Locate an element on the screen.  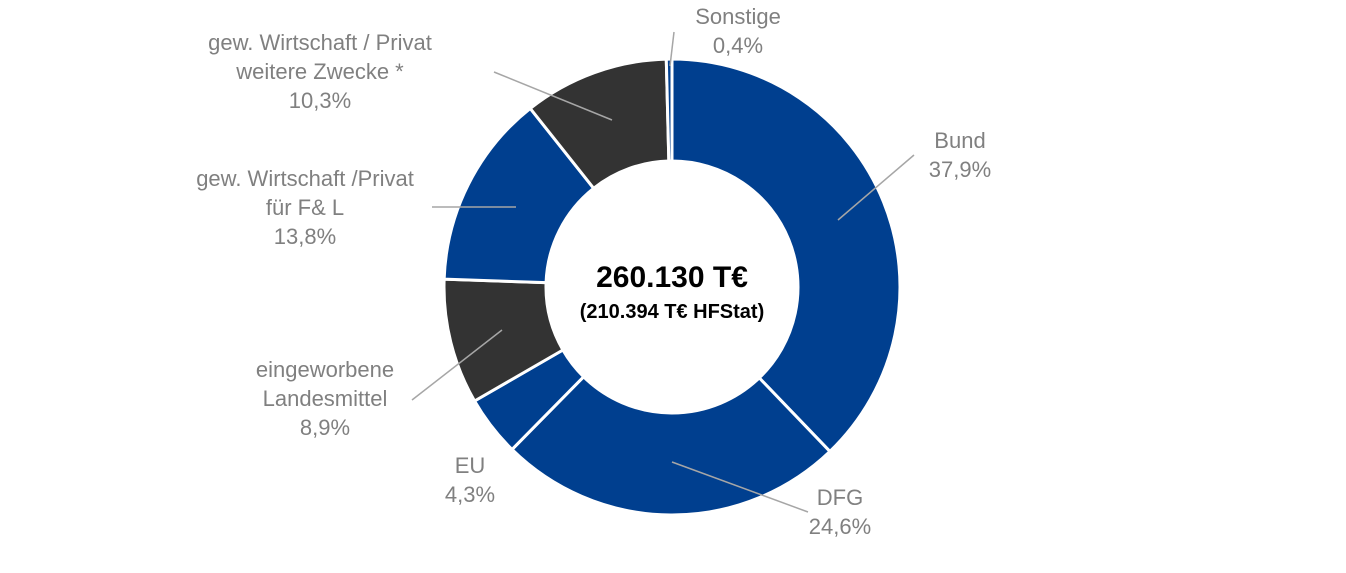
slice-name-label: eingeworbene is located at coordinates (325, 369).